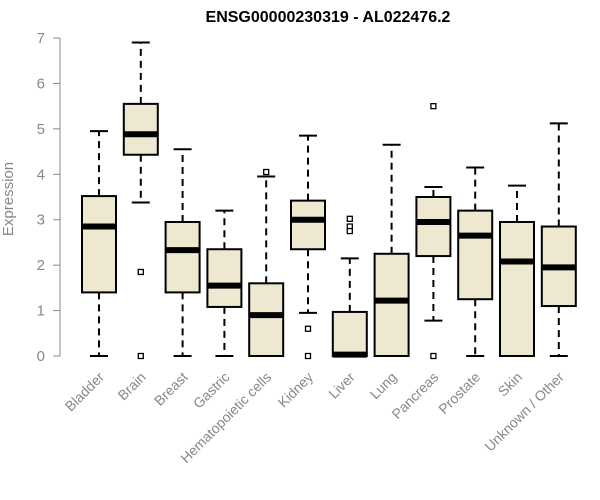  I want to click on box-unknown-other, so click(558, 239).